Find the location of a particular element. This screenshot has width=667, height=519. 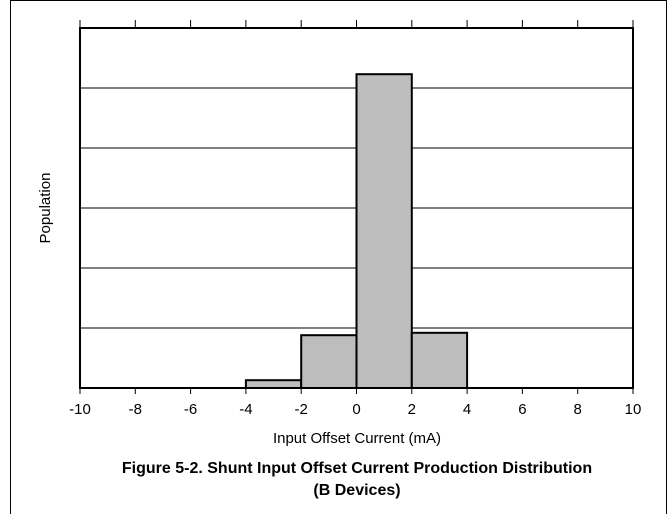

y-axis-label: Population is located at coordinates (45, 208).